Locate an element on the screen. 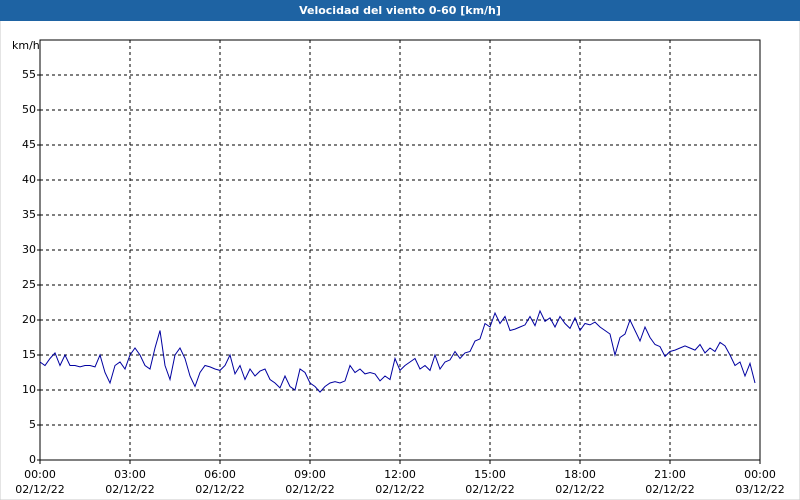 Image resolution: width=800 pixels, height=500 pixels. x-tick-label: 09:00 is located at coordinates (310, 474).